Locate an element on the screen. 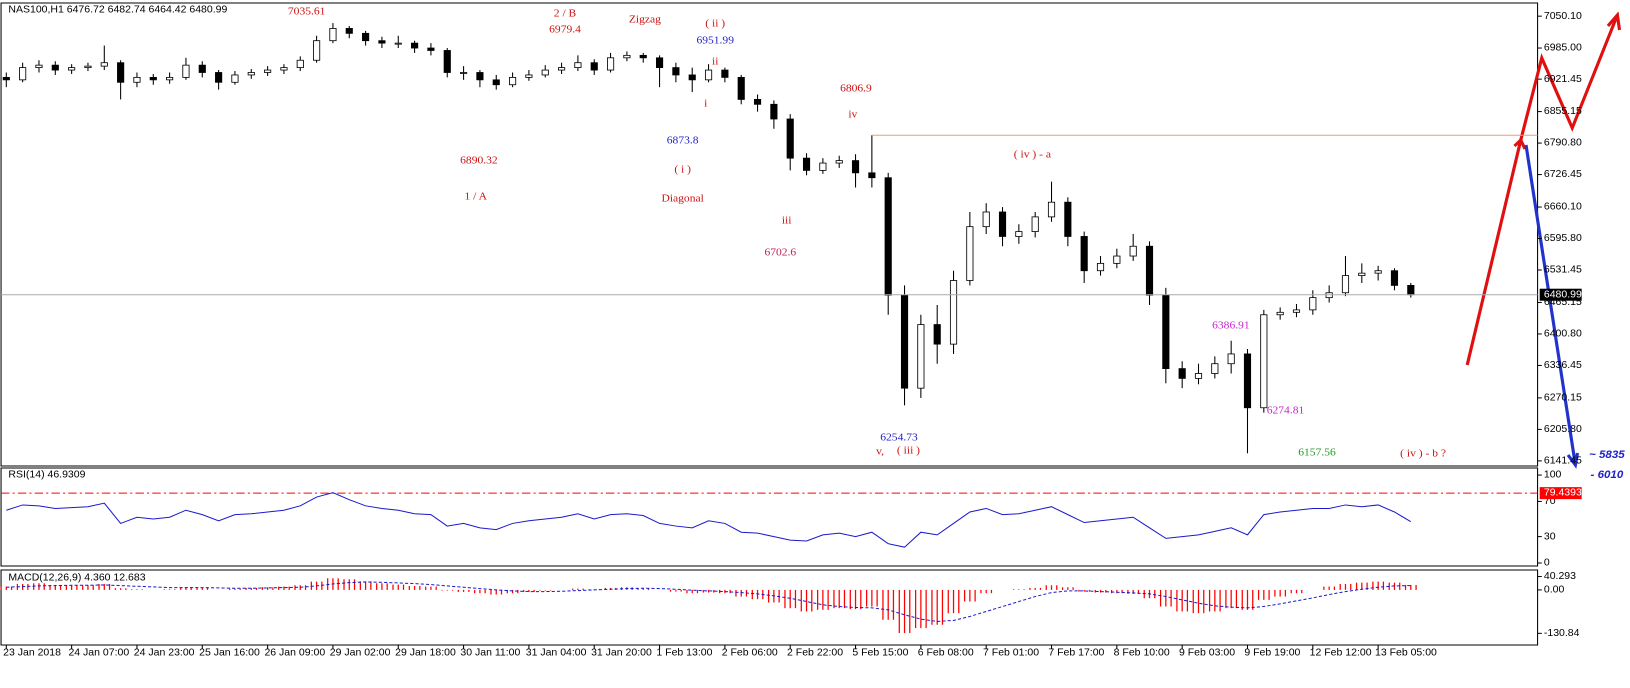 The width and height of the screenshot is (1630, 688). wave-annotation: 6157.56 is located at coordinates (1317, 453).